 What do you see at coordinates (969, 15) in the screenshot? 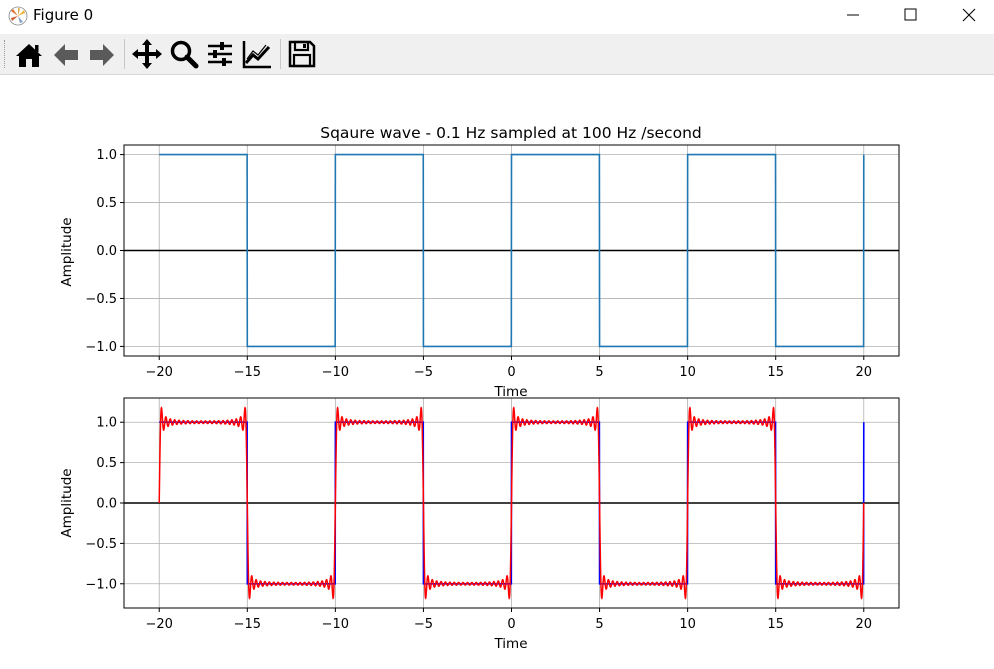
I see `close-icon` at bounding box center [969, 15].